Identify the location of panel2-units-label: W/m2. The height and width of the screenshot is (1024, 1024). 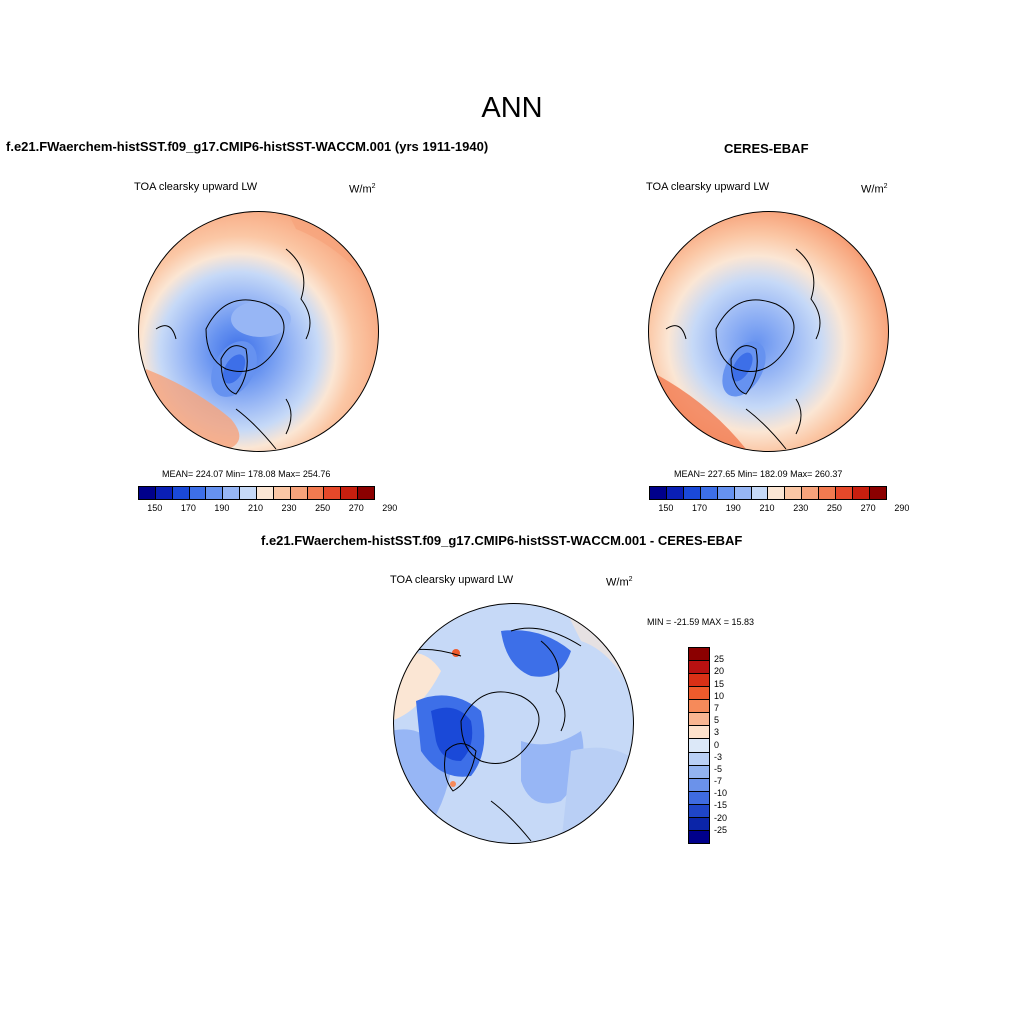
(874, 189).